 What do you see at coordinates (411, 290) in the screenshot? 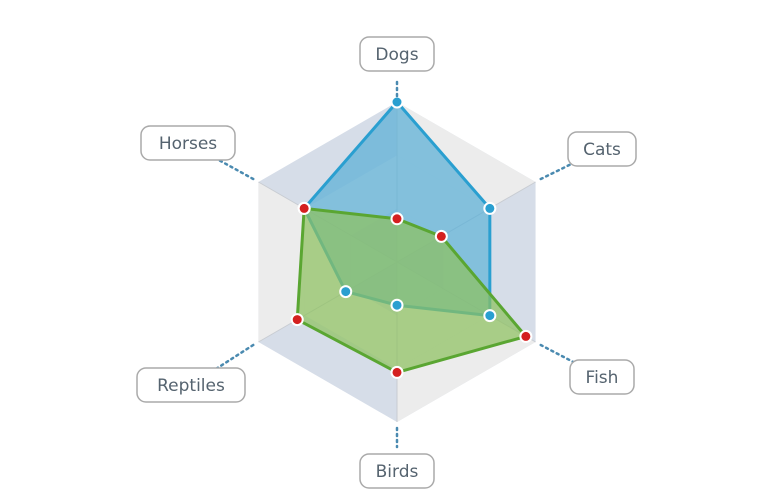
I see `series-2-markers` at bounding box center [411, 290].